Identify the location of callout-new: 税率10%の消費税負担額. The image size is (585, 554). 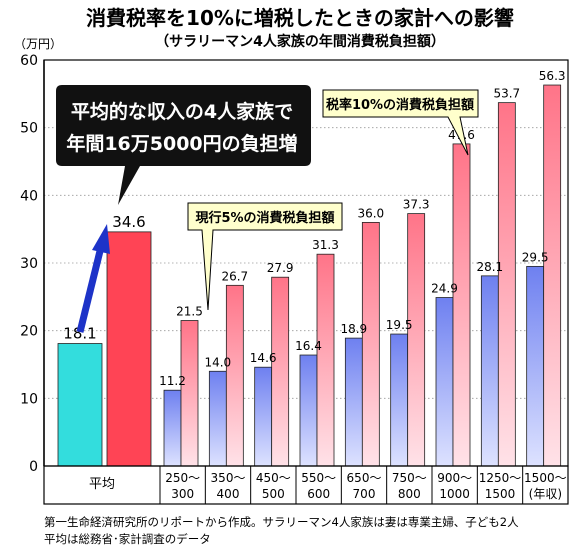
(400, 122).